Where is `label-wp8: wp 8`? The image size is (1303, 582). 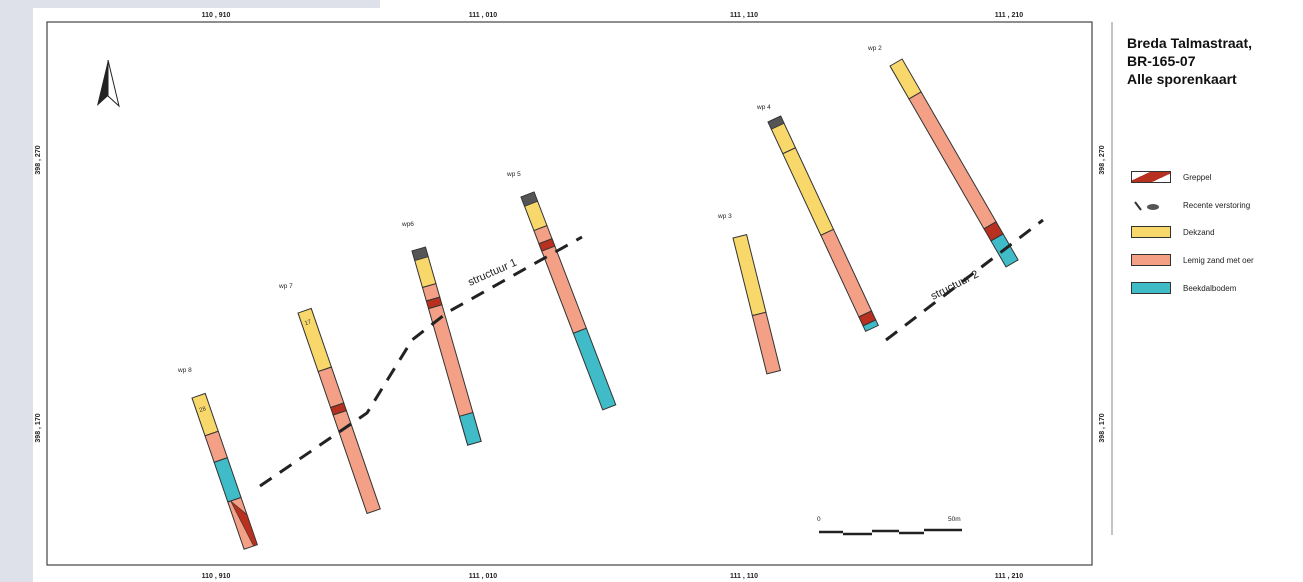
label-wp8: wp 8 is located at coordinates (184, 370).